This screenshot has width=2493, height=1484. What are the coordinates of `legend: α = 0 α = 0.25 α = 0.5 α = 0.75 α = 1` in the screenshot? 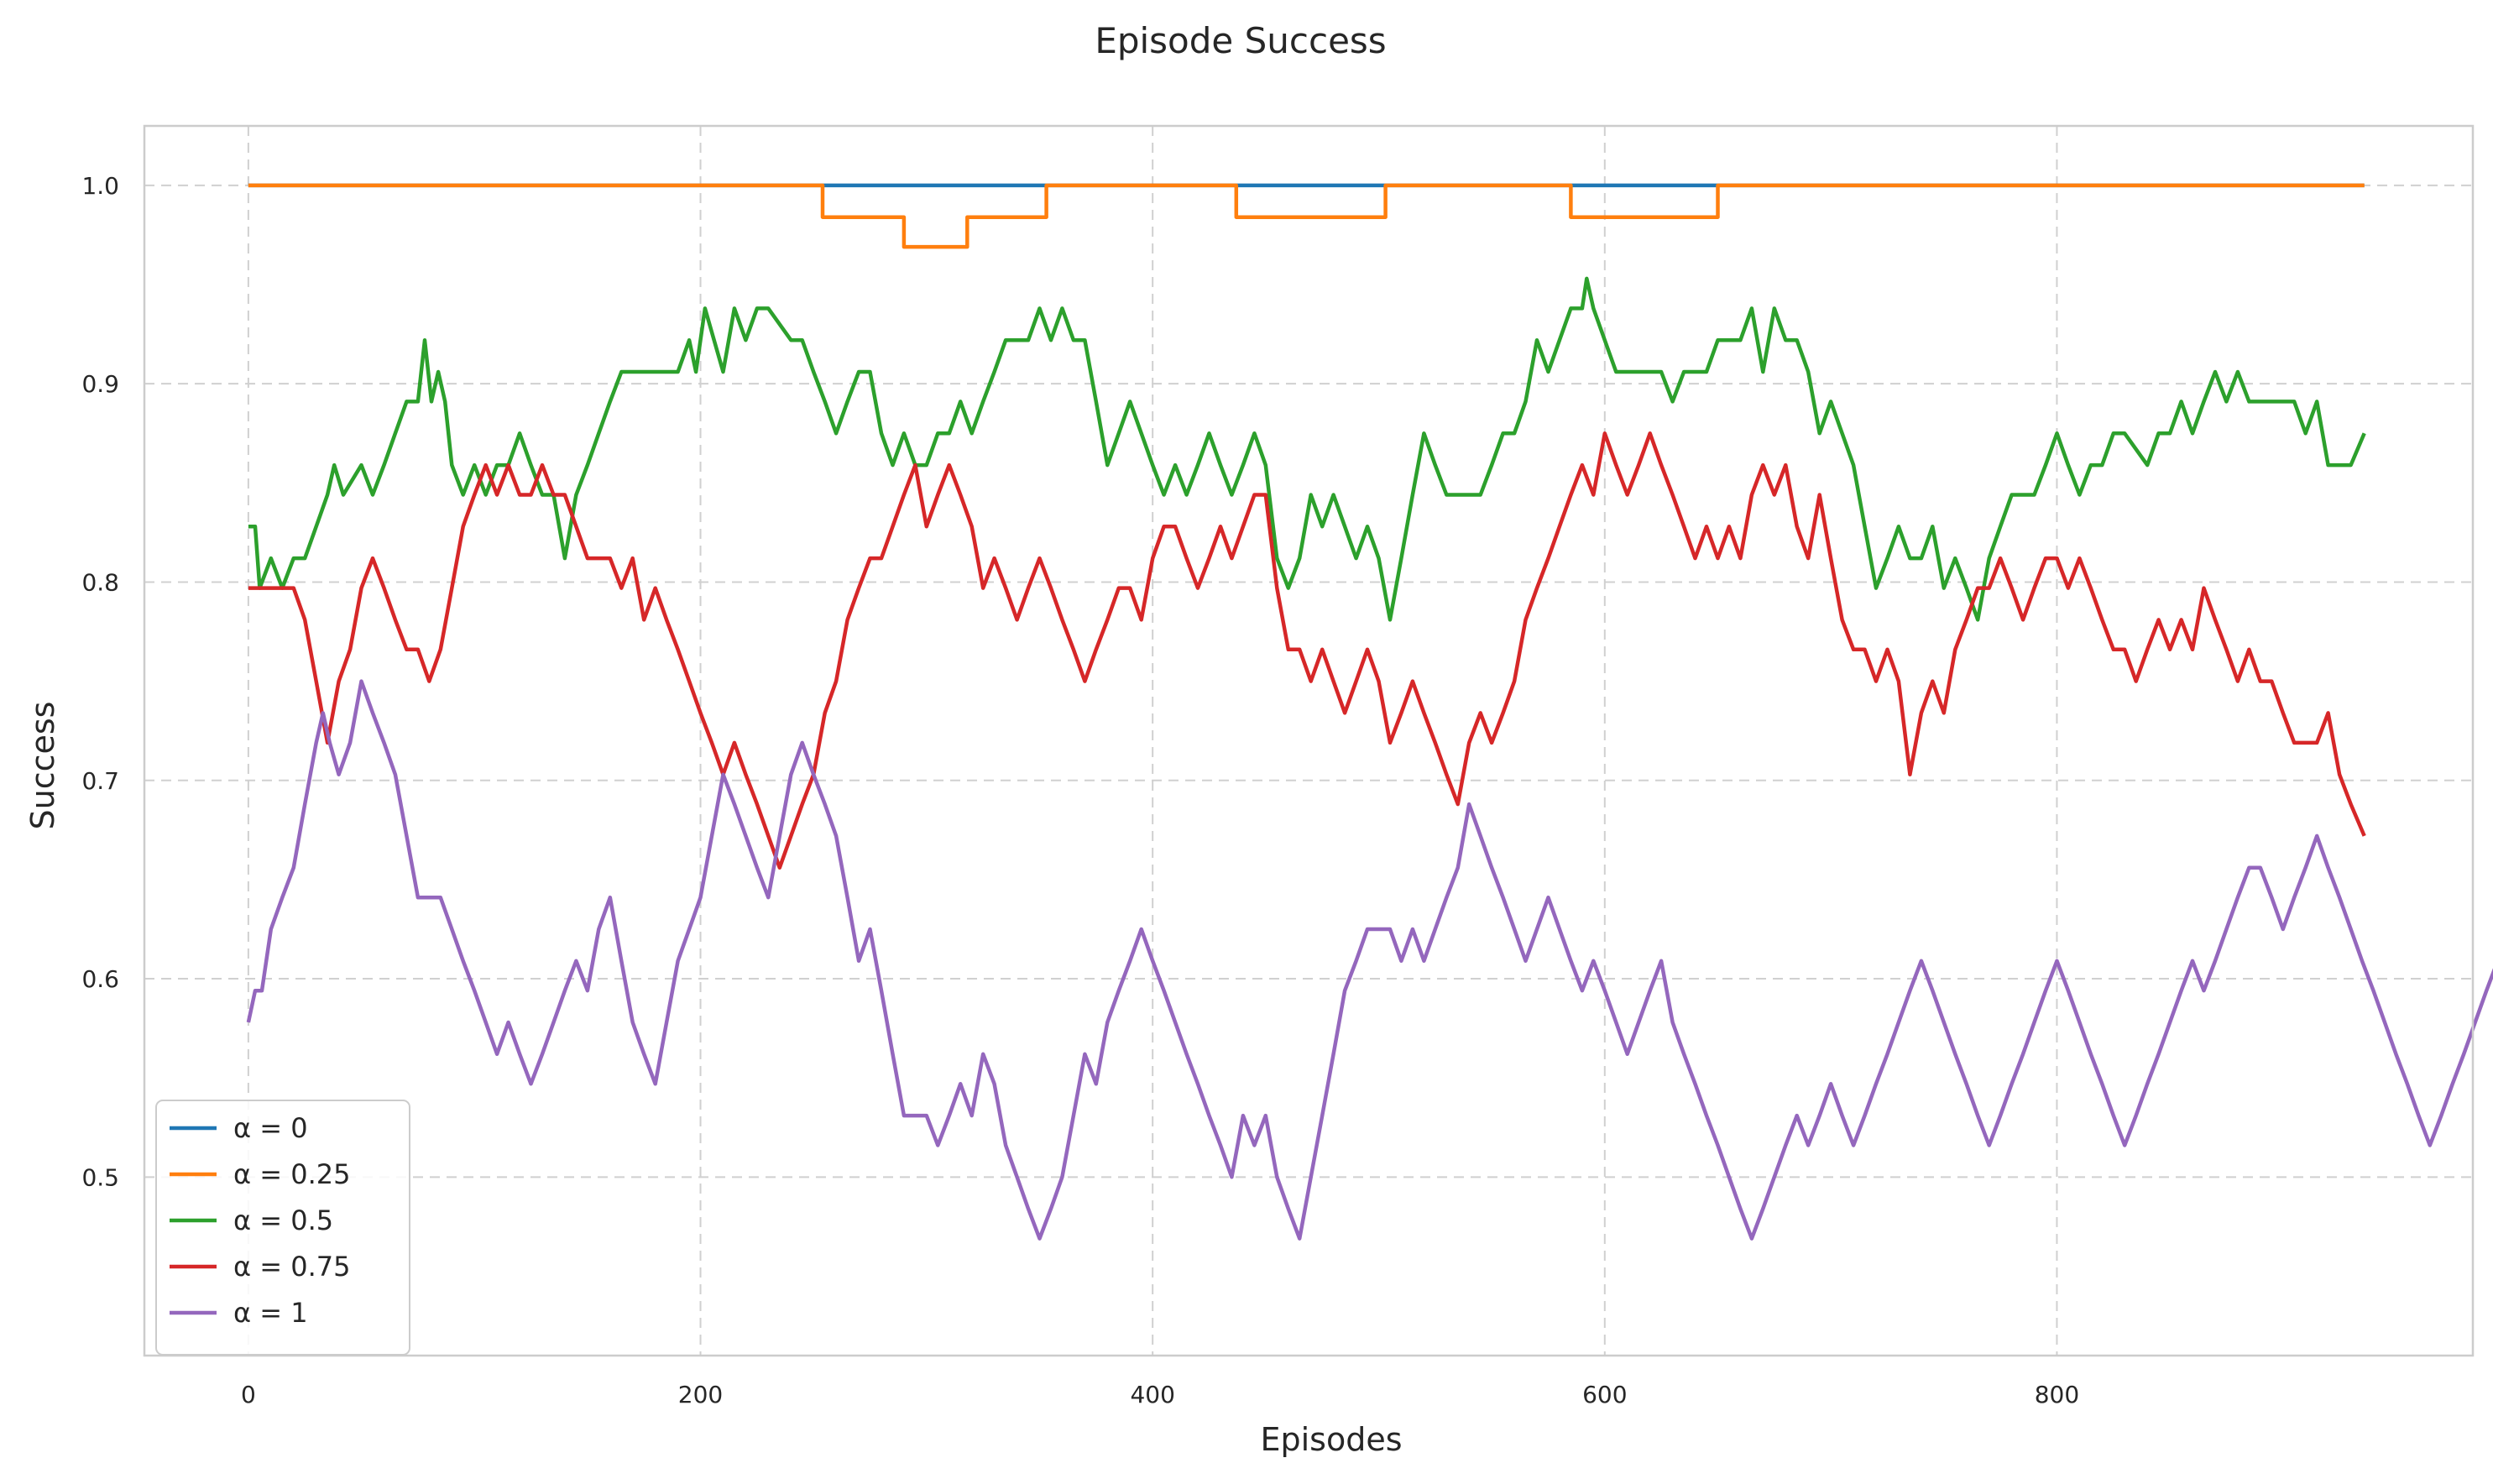 It's located at (282, 1228).